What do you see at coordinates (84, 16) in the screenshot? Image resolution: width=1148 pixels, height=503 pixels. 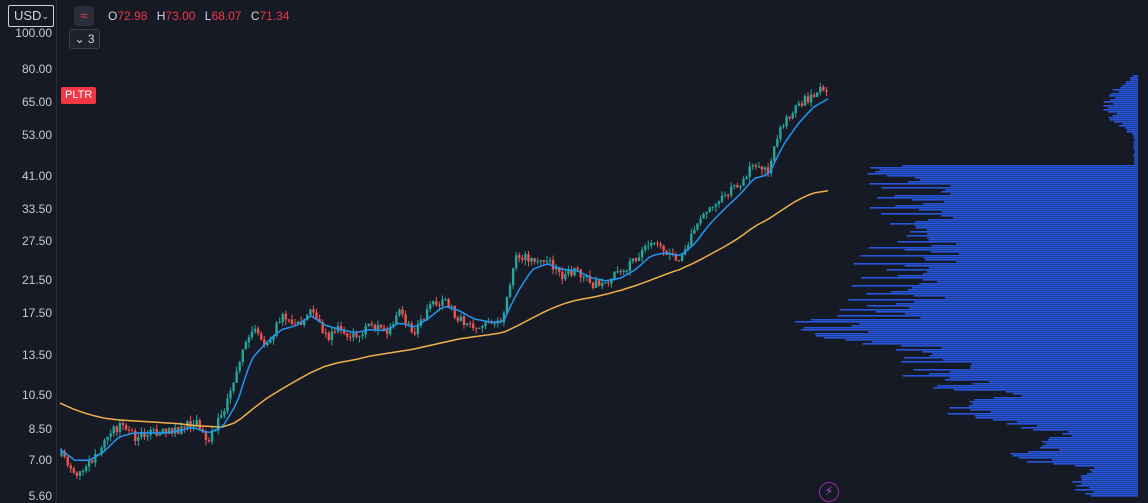 I see `wave-icon: ≈` at bounding box center [84, 16].